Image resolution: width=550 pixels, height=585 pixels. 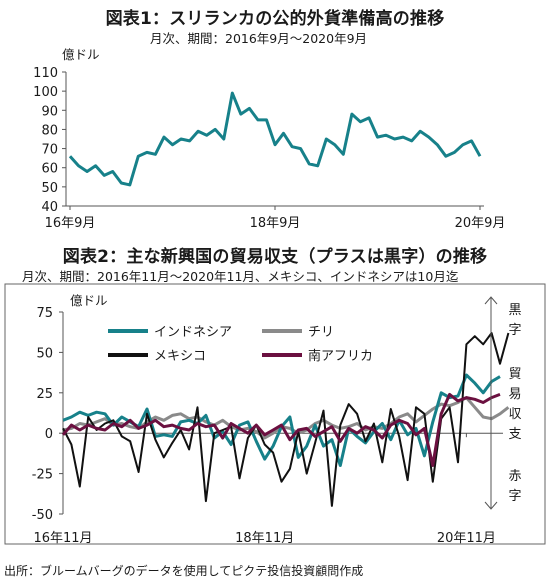 What do you see at coordinates (81, 54) in the screenshot?
I see `chart1-ylabel: 億ドル` at bounding box center [81, 54].